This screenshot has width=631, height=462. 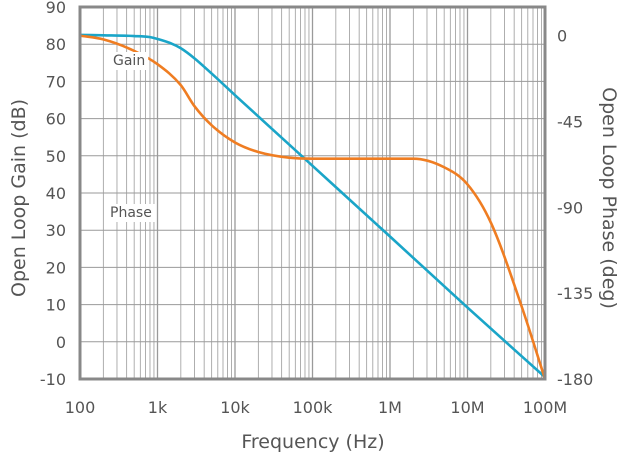 I want to click on y-tick-label: 0, so click(x=61, y=342).